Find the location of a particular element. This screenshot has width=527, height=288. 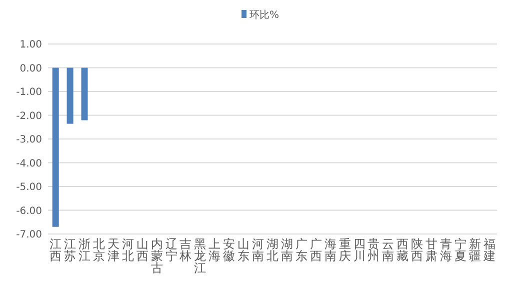

x-tick-label: 宁夏 is located at coordinates (460, 250).